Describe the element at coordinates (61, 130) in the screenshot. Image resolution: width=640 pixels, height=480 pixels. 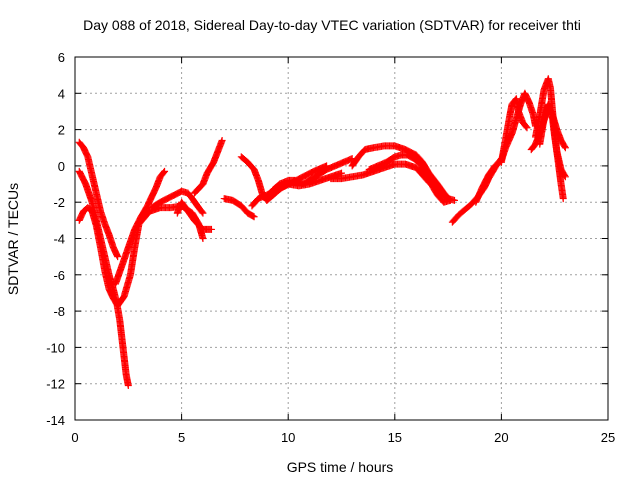
I see `y-tick-label: 2` at that location.